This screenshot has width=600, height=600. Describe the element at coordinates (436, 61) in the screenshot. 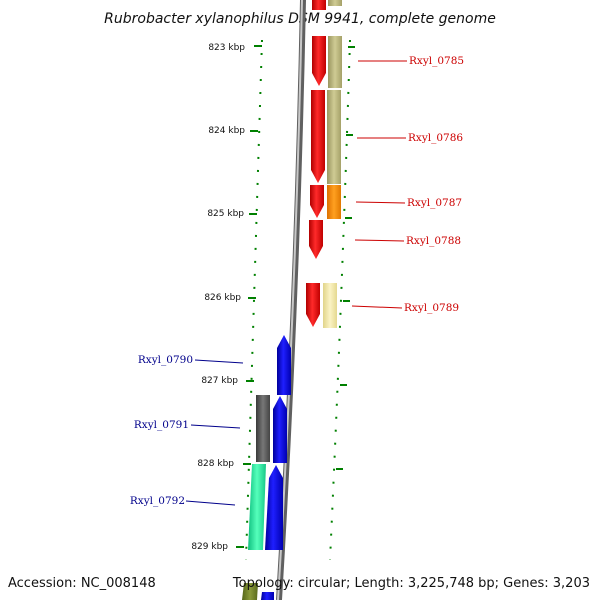

I see `gene-label-rxyl-0785: Rxyl_0785` at that location.